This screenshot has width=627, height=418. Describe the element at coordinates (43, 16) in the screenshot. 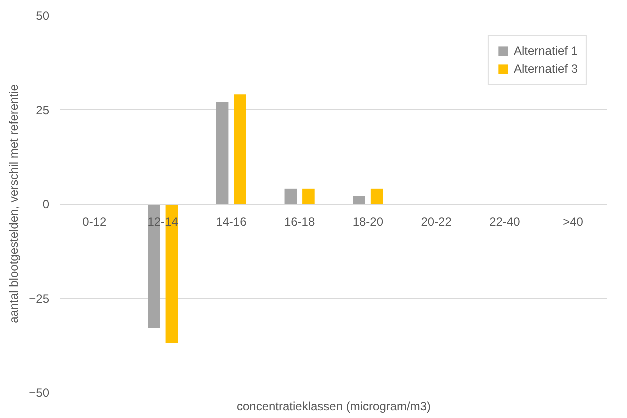

I see `y-tick-label: 50` at that location.